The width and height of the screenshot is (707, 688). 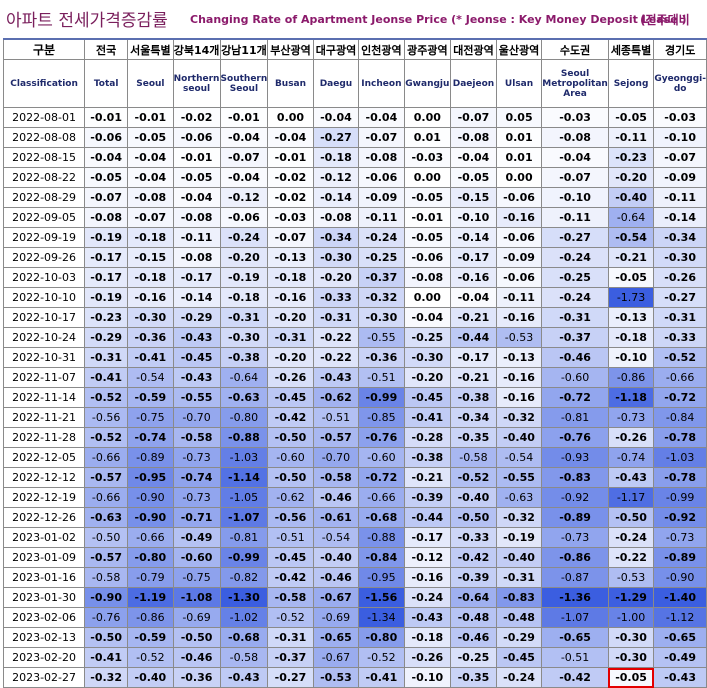 What do you see at coordinates (575, 557) in the screenshot?
I see `table-cell: -0.86` at bounding box center [575, 557].